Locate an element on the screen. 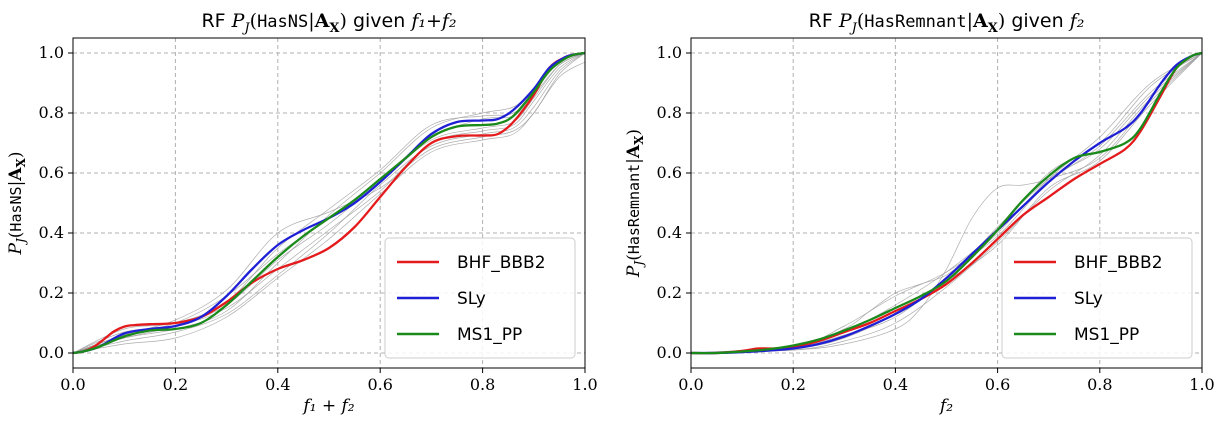 Image resolution: width=1229 pixels, height=429 pixels. chart-title: RF PJ(HasNS|AX) given f₁+f₂ is located at coordinates (328, 23).